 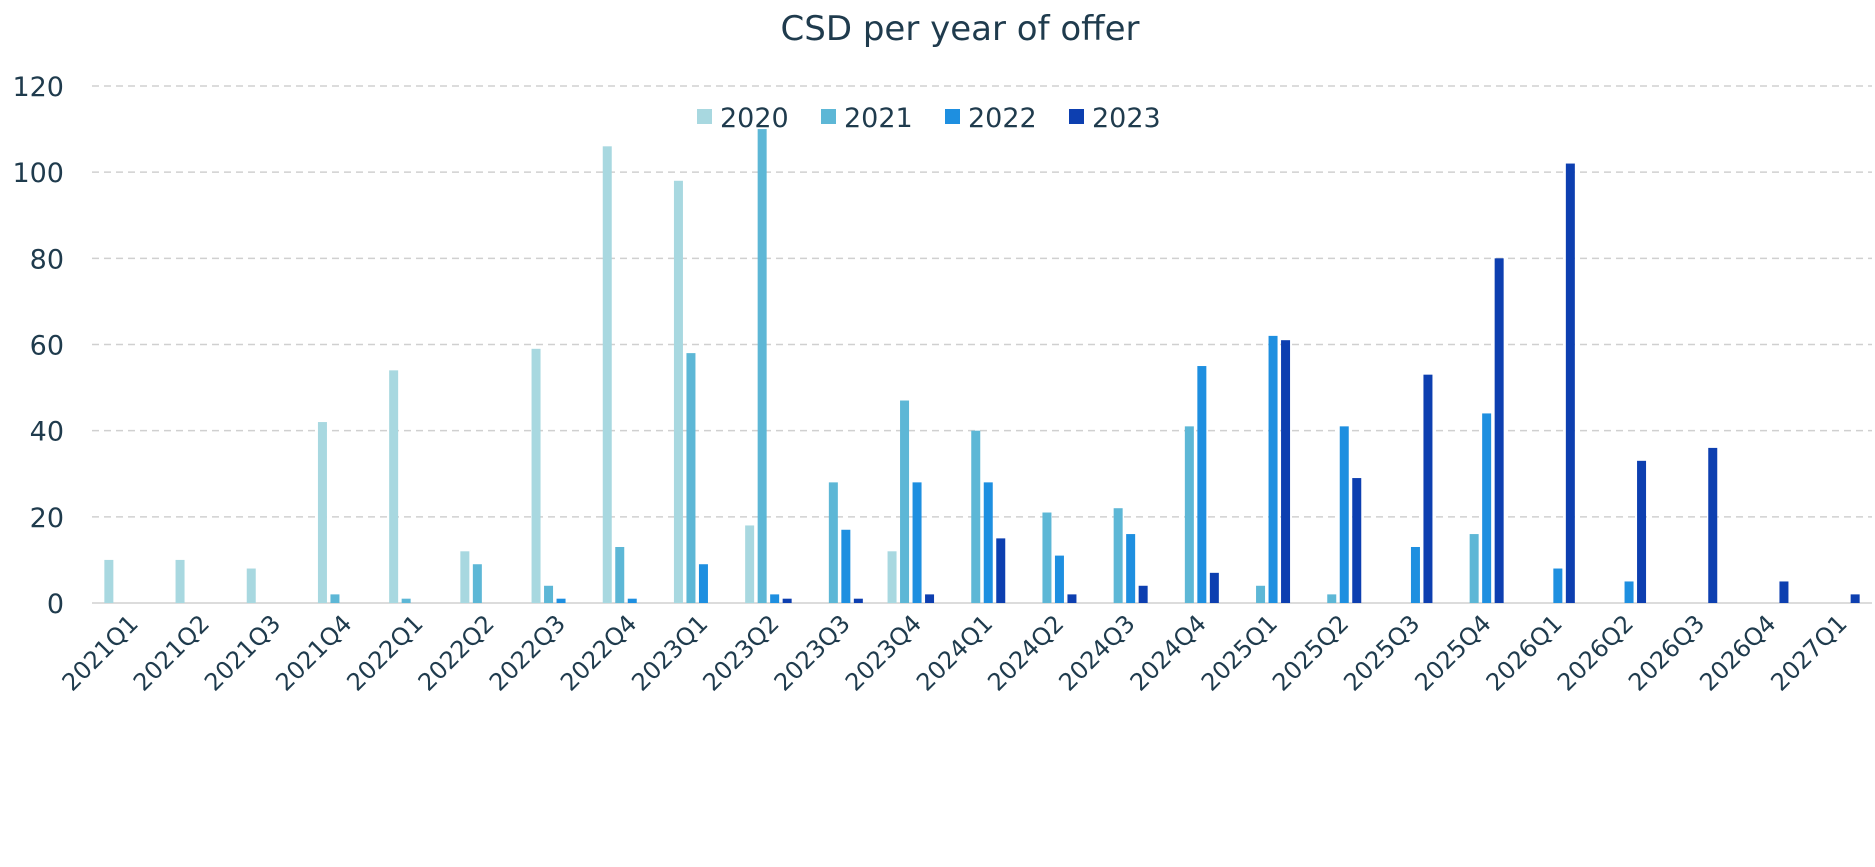 I want to click on bar-2023-2027Q1, so click(x=1855, y=598).